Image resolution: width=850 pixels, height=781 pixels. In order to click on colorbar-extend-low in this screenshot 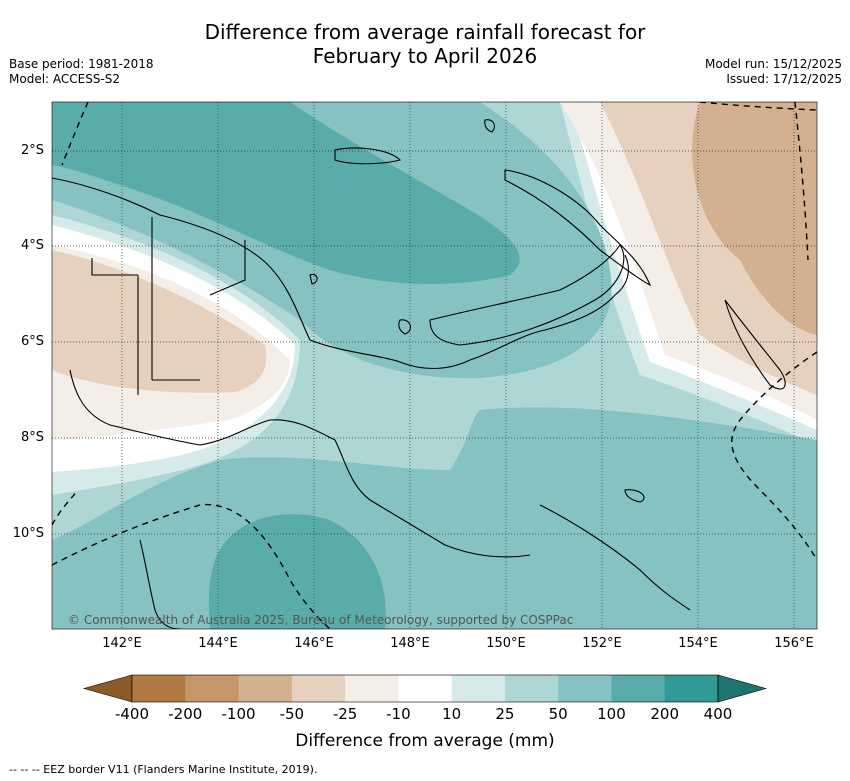, I will do `click(107, 688)`.